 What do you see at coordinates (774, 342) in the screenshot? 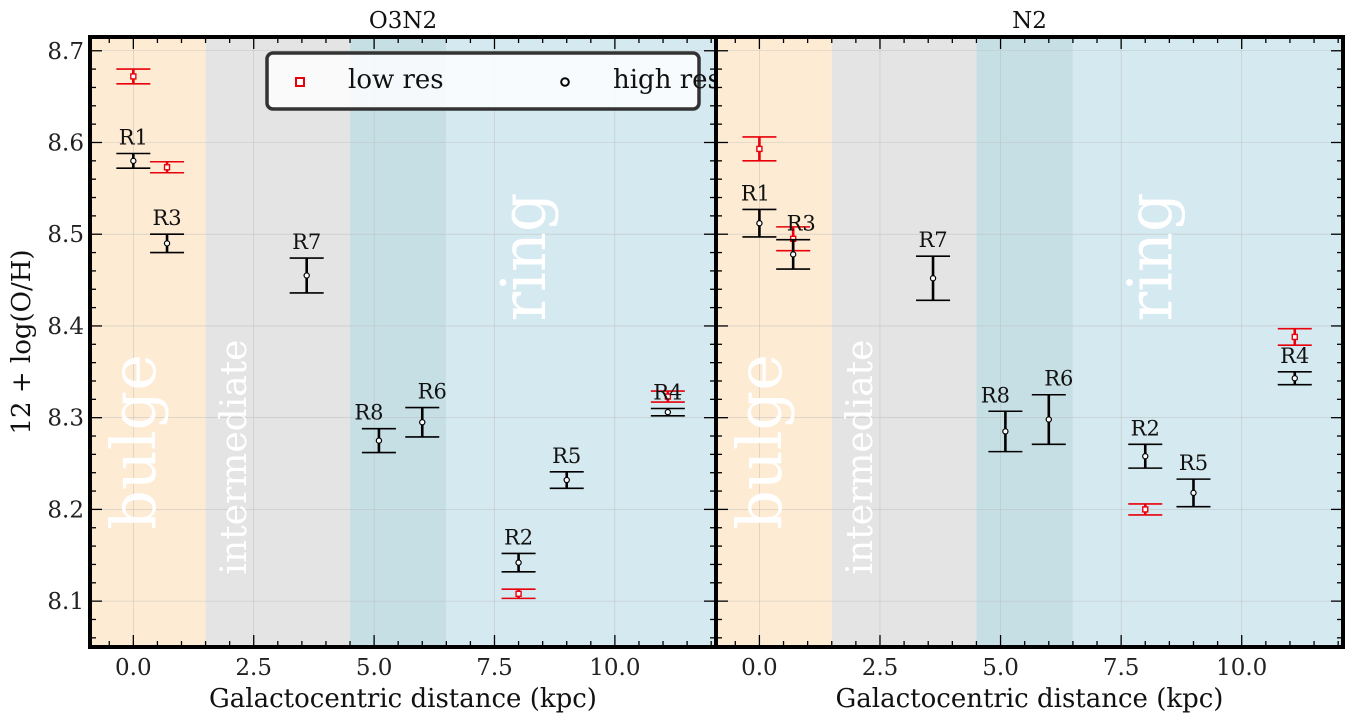
I see `region-band-bulge` at bounding box center [774, 342].